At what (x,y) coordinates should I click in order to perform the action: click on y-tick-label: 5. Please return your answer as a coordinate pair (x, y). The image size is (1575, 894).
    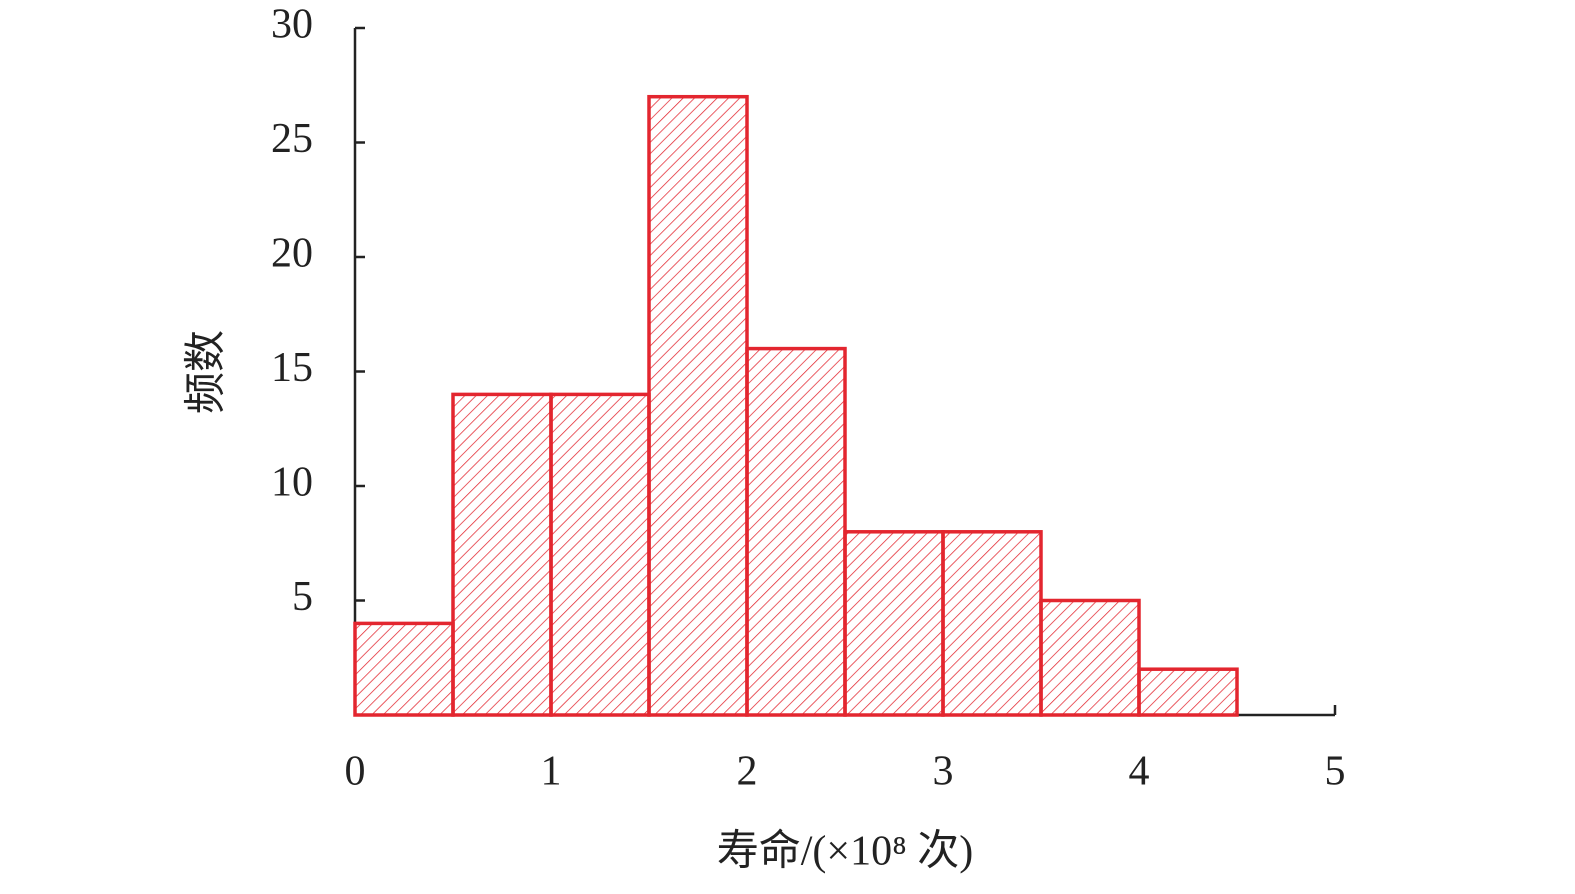
    Looking at the image, I should click on (302, 597).